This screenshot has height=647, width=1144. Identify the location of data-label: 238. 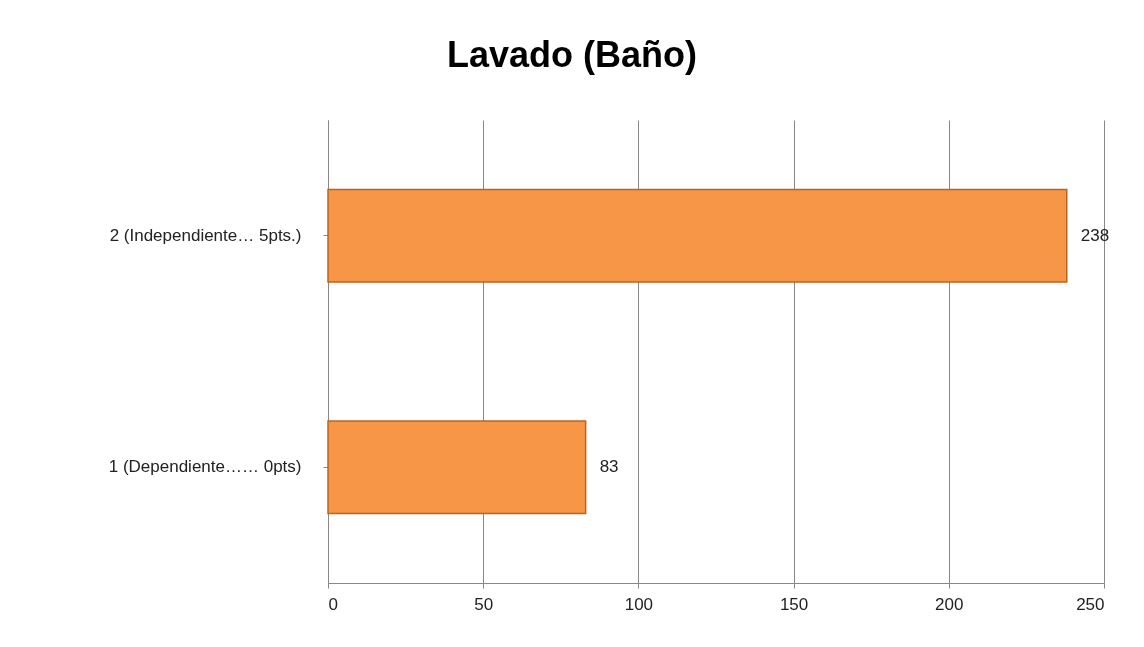
(1095, 235).